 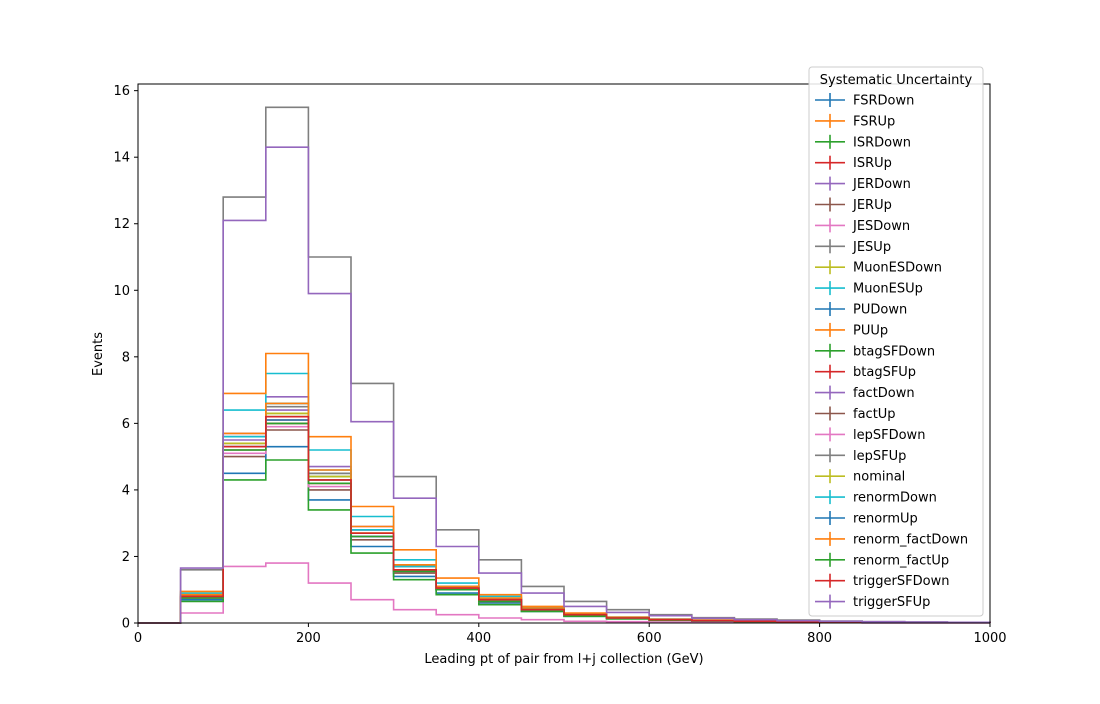 What do you see at coordinates (819, 638) in the screenshot?
I see `x-tick-label: 800` at bounding box center [819, 638].